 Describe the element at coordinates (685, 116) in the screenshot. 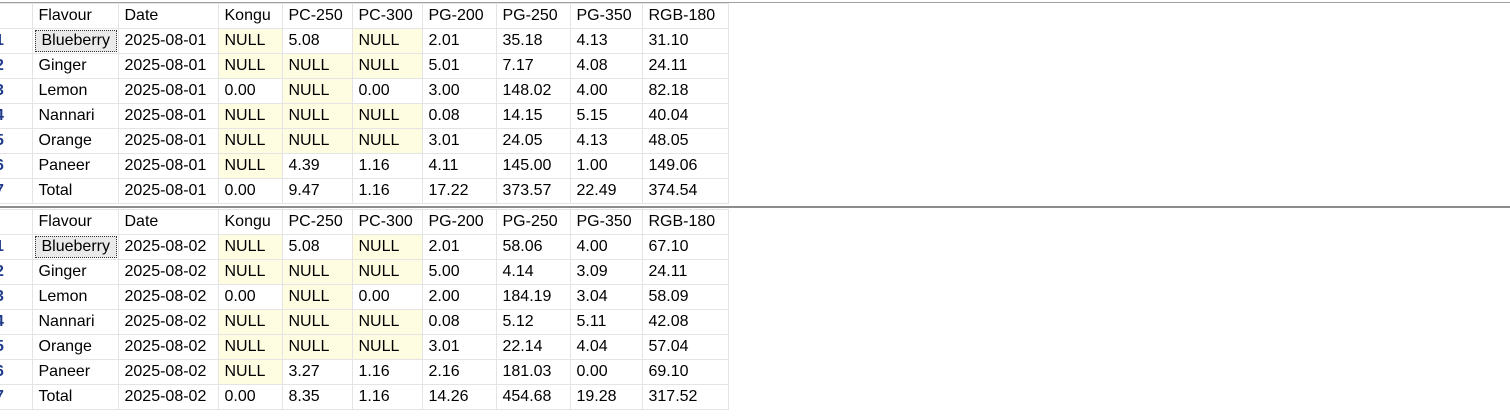

I see `table-cell: 40.04` at that location.